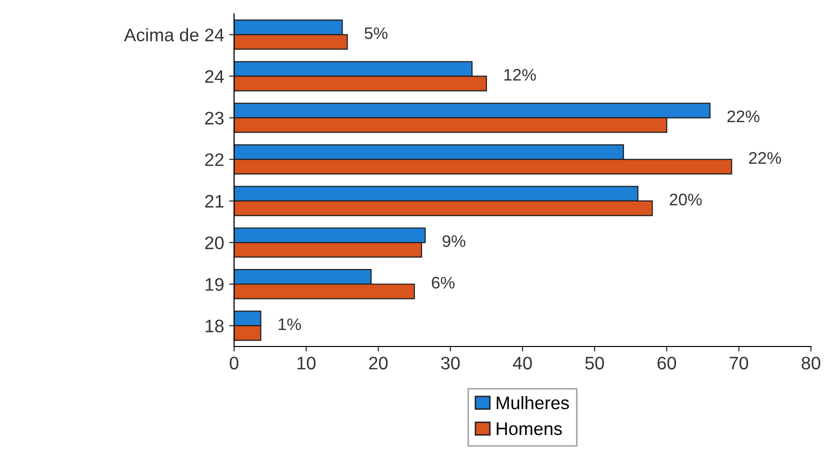 This screenshot has width=836, height=462. Describe the element at coordinates (214, 159) in the screenshot. I see `y-tick-label: 22` at that location.